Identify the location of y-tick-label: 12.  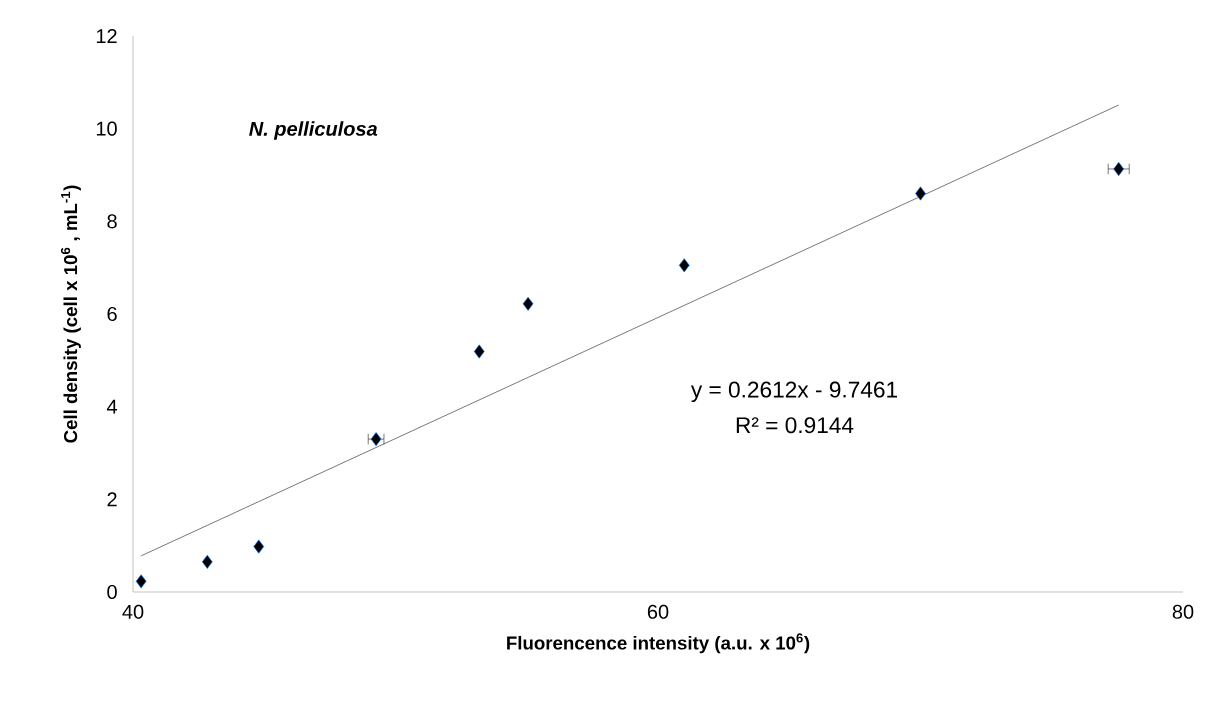
(106, 36).